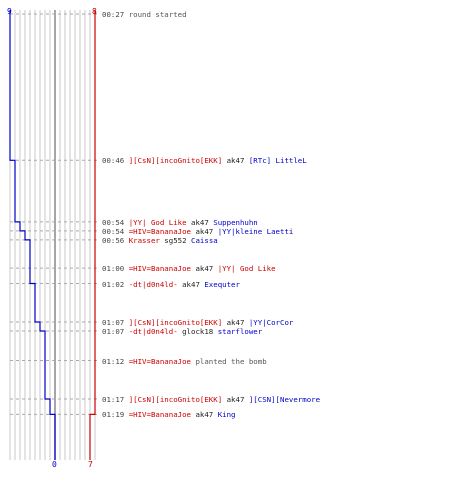  Describe the element at coordinates (115, 415) in the screenshot. I see `event-time: 01:19` at that location.